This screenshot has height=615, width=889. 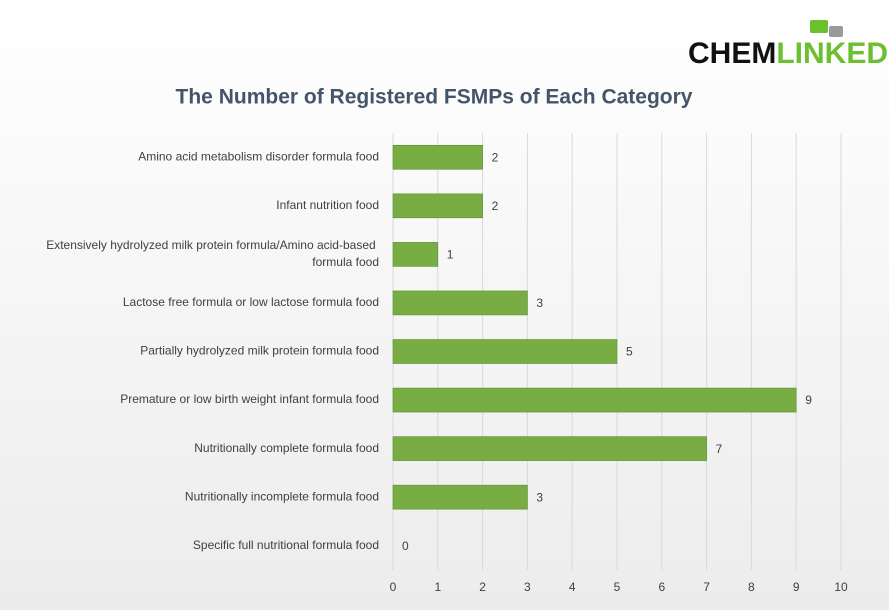 I want to click on x-tick-label: 3, so click(x=527, y=587).